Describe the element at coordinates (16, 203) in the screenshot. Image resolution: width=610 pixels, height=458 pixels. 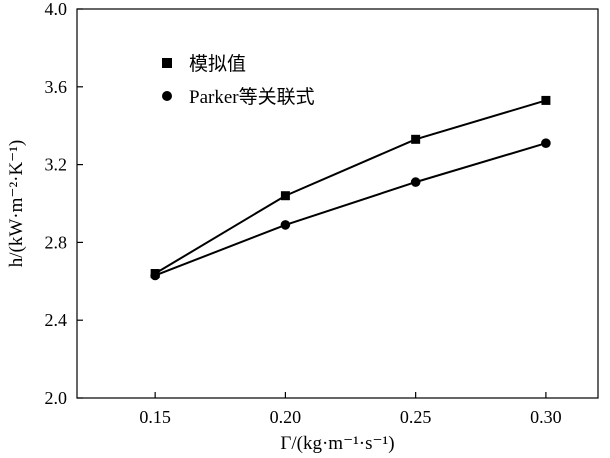
I see `y-axis-title: h/(kW·m⁻²·K⁻¹)` at that location.